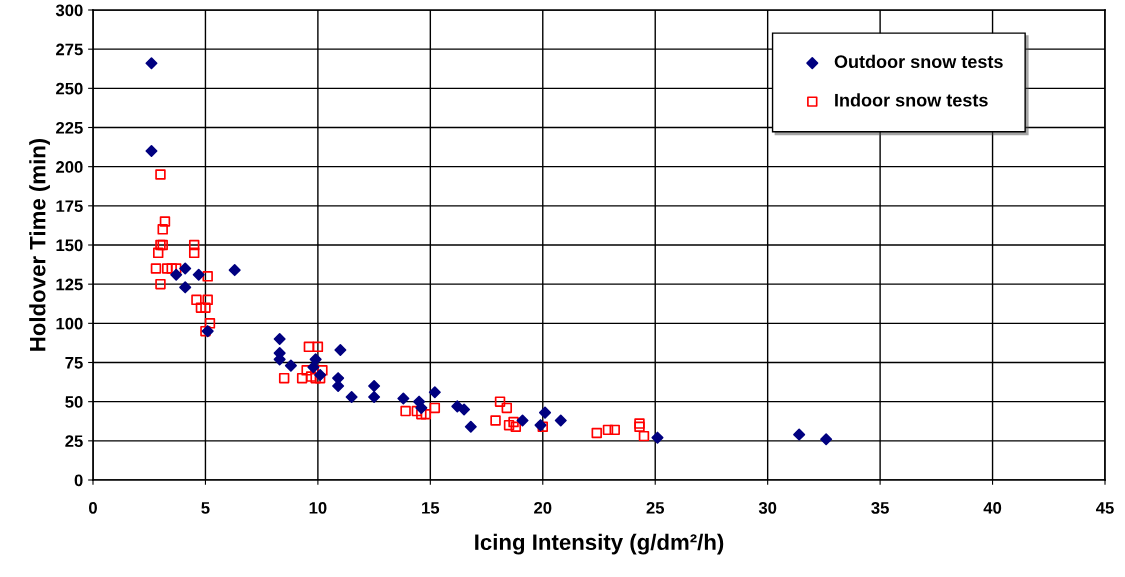  I want to click on x-tick-label: 25, so click(655, 507).